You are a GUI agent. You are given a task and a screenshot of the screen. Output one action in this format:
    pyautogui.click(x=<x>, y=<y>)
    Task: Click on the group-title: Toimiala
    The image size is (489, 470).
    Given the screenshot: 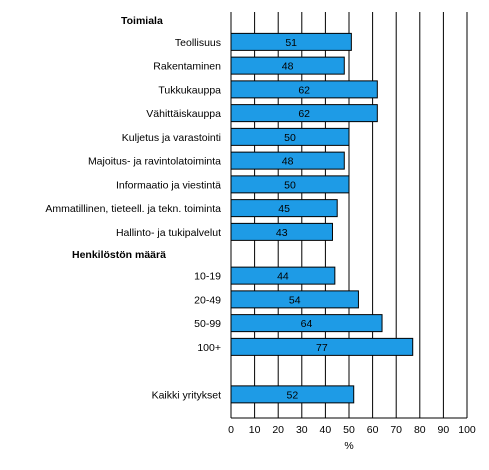 What is the action you would take?
    pyautogui.click(x=142, y=21)
    